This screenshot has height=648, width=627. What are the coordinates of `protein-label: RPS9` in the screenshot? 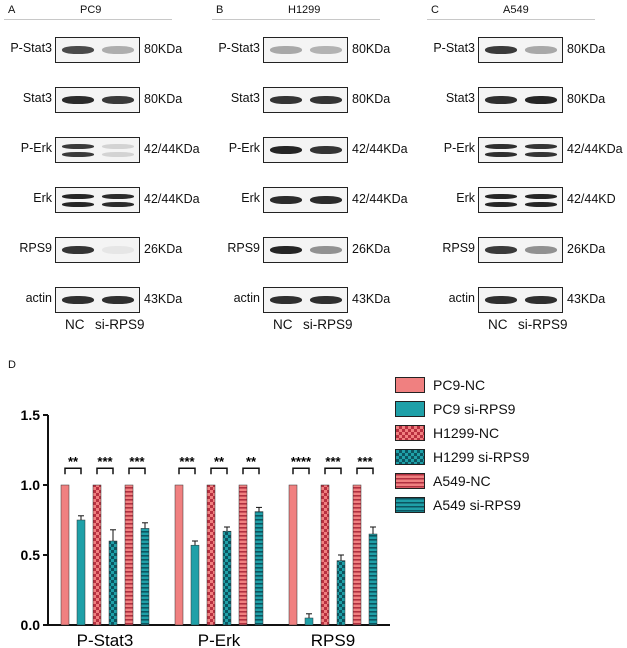 It's located at (458, 248).